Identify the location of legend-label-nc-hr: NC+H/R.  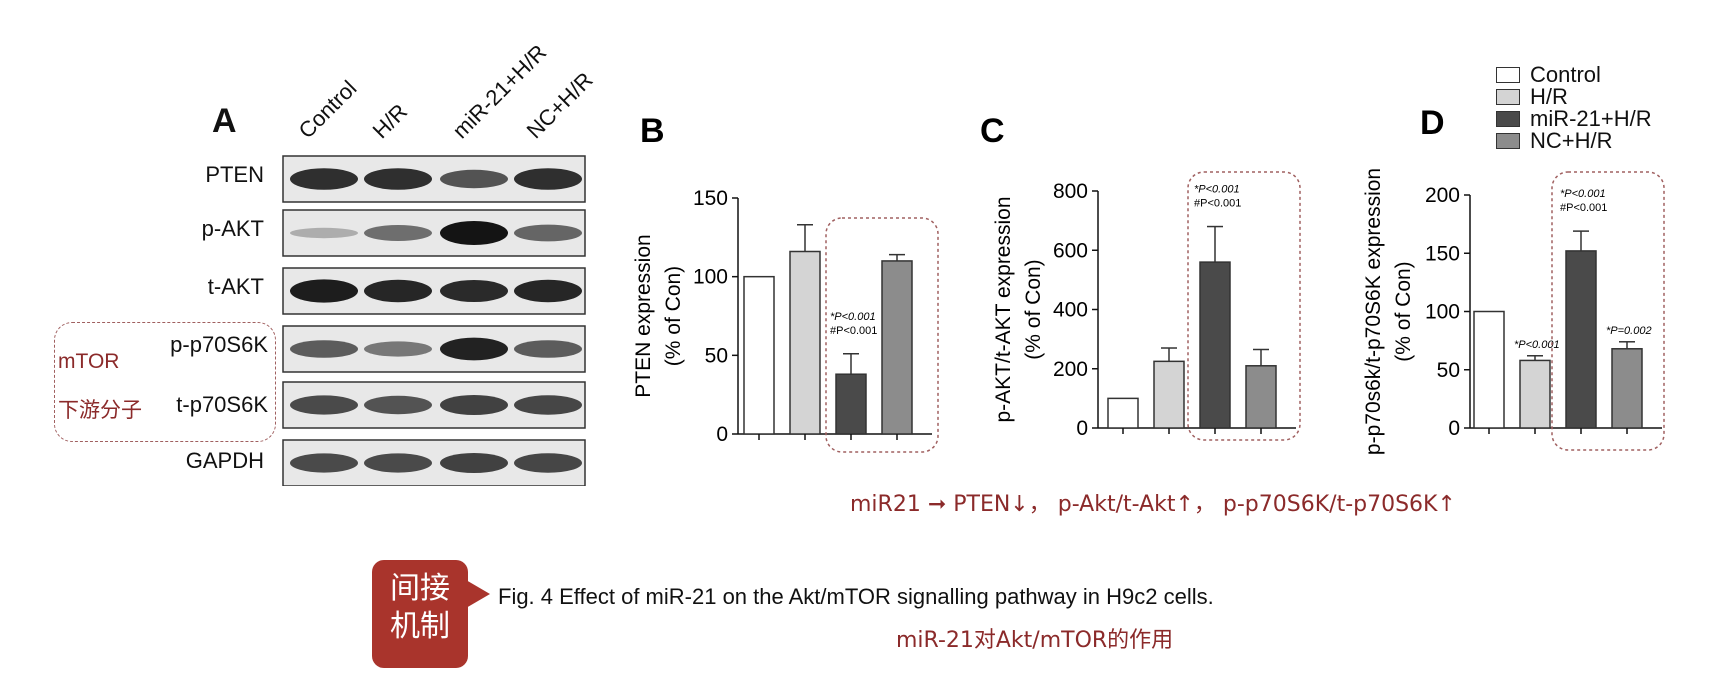
(1571, 140).